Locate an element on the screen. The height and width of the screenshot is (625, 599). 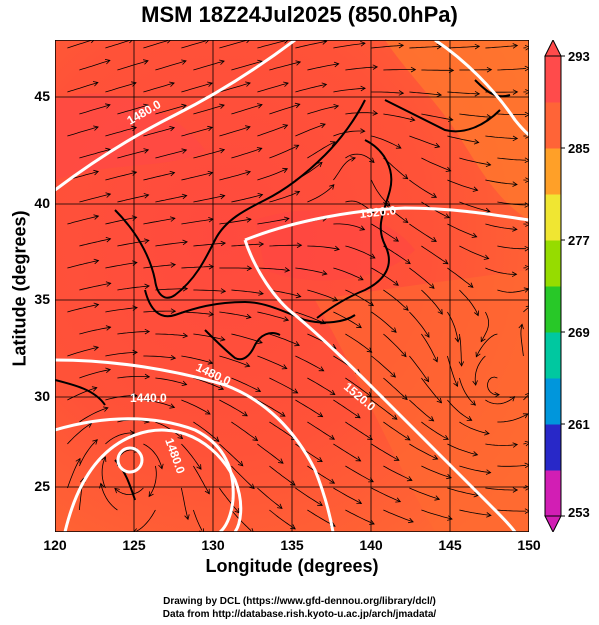
colorbar-band is located at coordinates (553, 493).